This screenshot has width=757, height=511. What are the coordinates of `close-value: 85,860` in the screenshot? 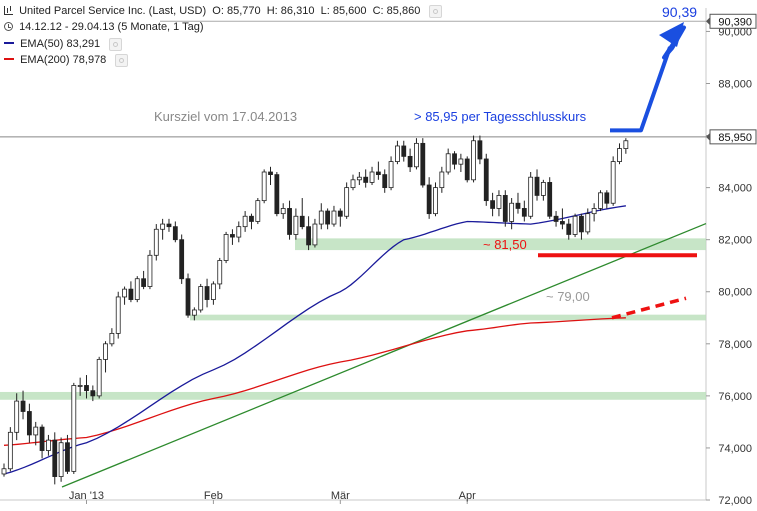 It's located at (403, 11).